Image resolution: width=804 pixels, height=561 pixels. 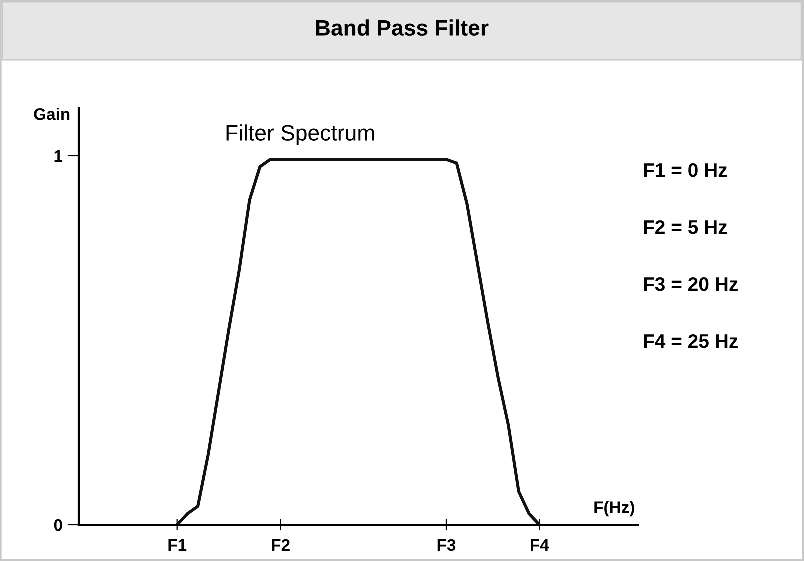 What do you see at coordinates (177, 545) in the screenshot?
I see `x-tick-label: F1` at bounding box center [177, 545].